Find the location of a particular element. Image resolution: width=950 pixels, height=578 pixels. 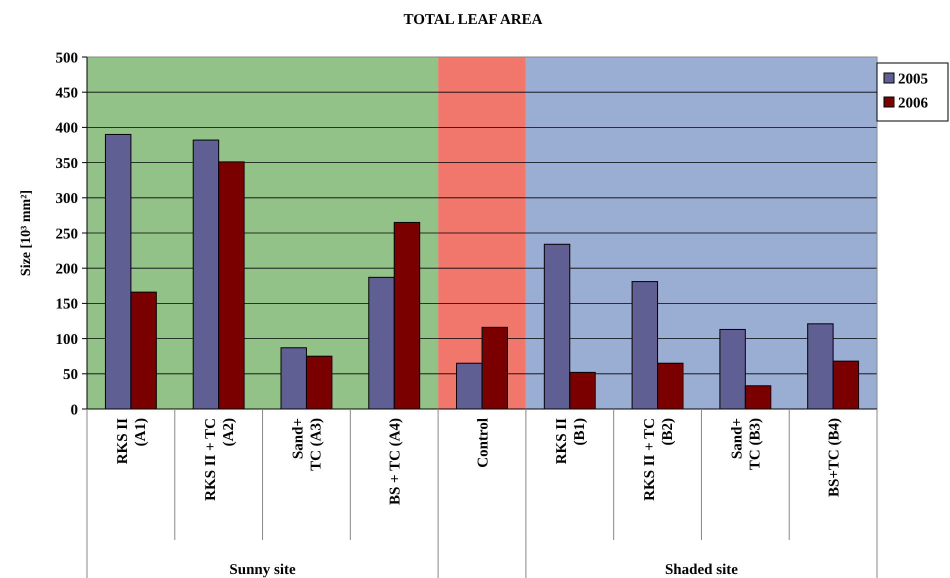

text: Sunny site is located at coordinates (262, 570).